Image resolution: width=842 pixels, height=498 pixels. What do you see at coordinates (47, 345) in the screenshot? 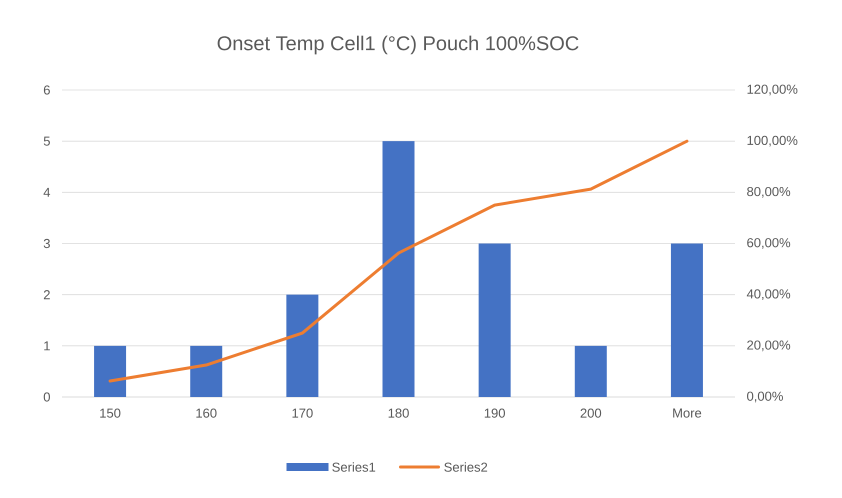
I see `y-tick-label: 1` at bounding box center [47, 345].